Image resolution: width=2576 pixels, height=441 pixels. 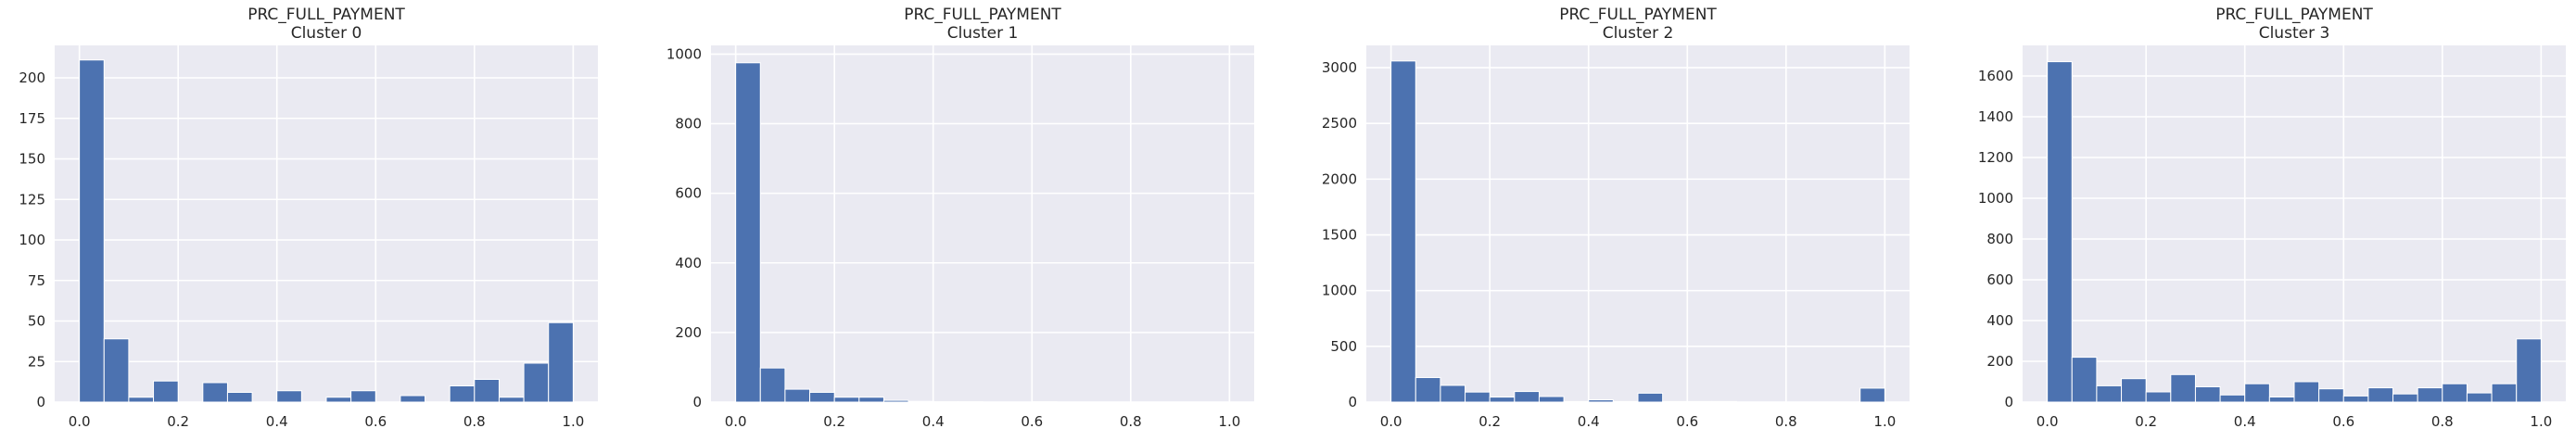 What do you see at coordinates (1339, 178) in the screenshot?
I see `y-tick-label: 2000` at bounding box center [1339, 178].